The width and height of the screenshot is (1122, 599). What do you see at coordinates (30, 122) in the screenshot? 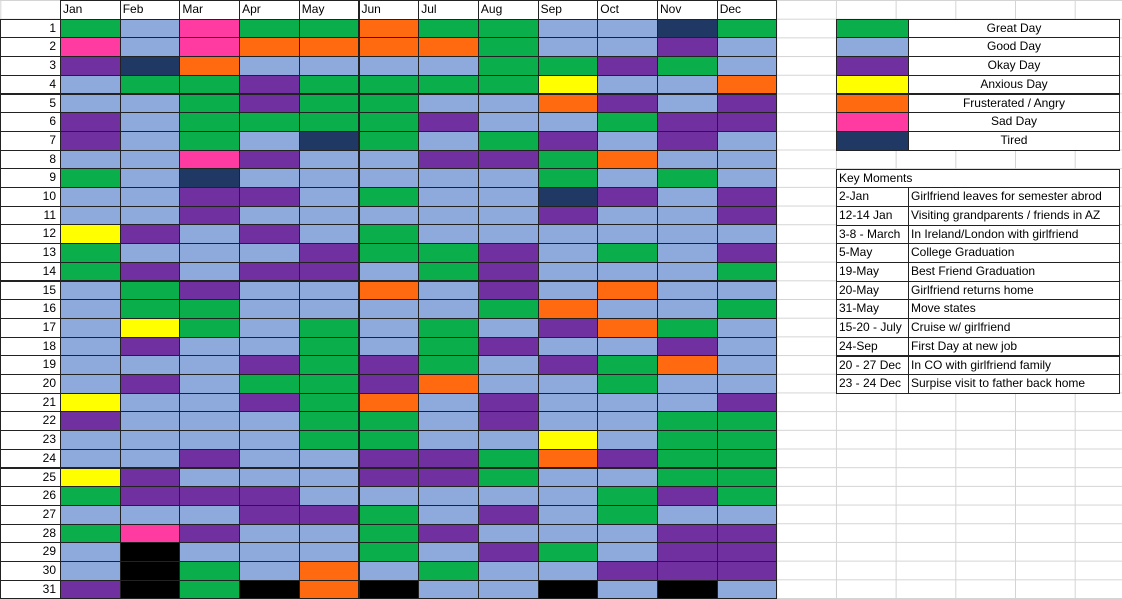
I see `day-number: 6` at bounding box center [30, 122].